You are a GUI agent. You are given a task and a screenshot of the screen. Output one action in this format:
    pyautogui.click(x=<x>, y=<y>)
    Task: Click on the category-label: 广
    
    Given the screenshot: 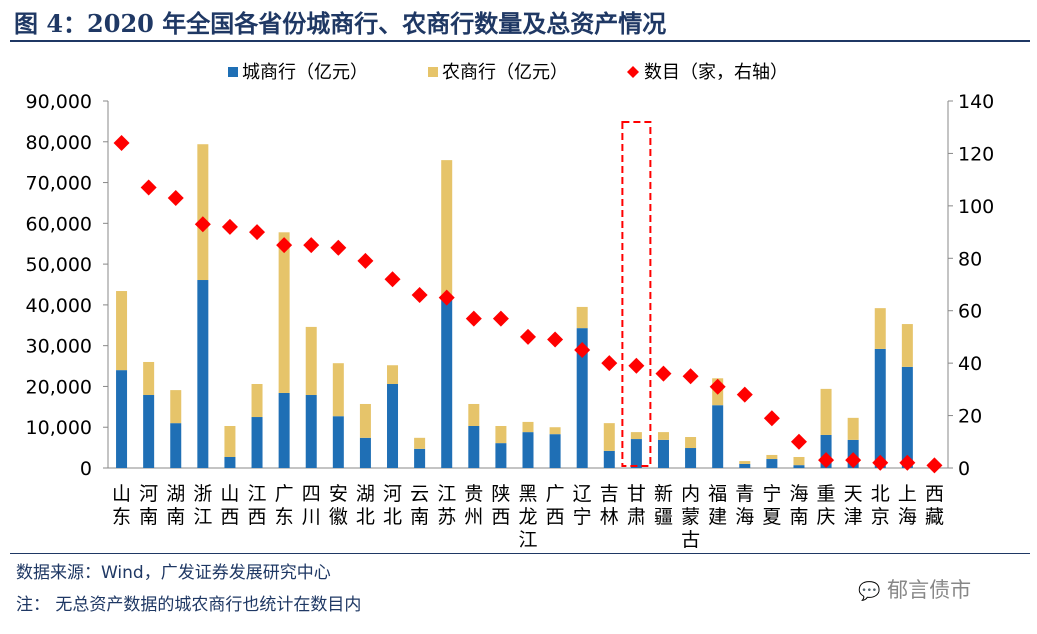 What is the action you would take?
    pyautogui.click(x=284, y=494)
    